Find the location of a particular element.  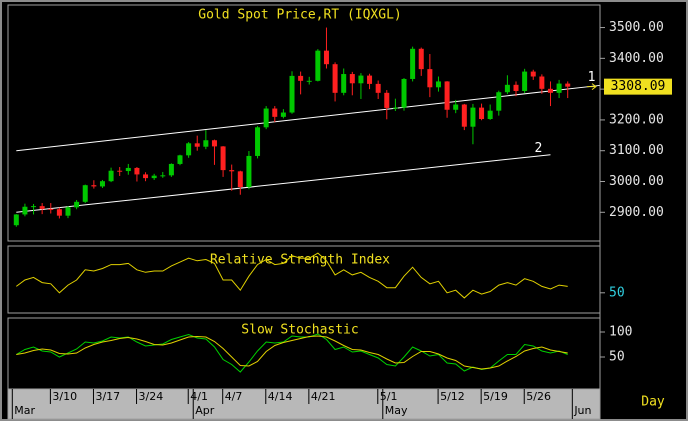

last-price-box is located at coordinates (638, 86).